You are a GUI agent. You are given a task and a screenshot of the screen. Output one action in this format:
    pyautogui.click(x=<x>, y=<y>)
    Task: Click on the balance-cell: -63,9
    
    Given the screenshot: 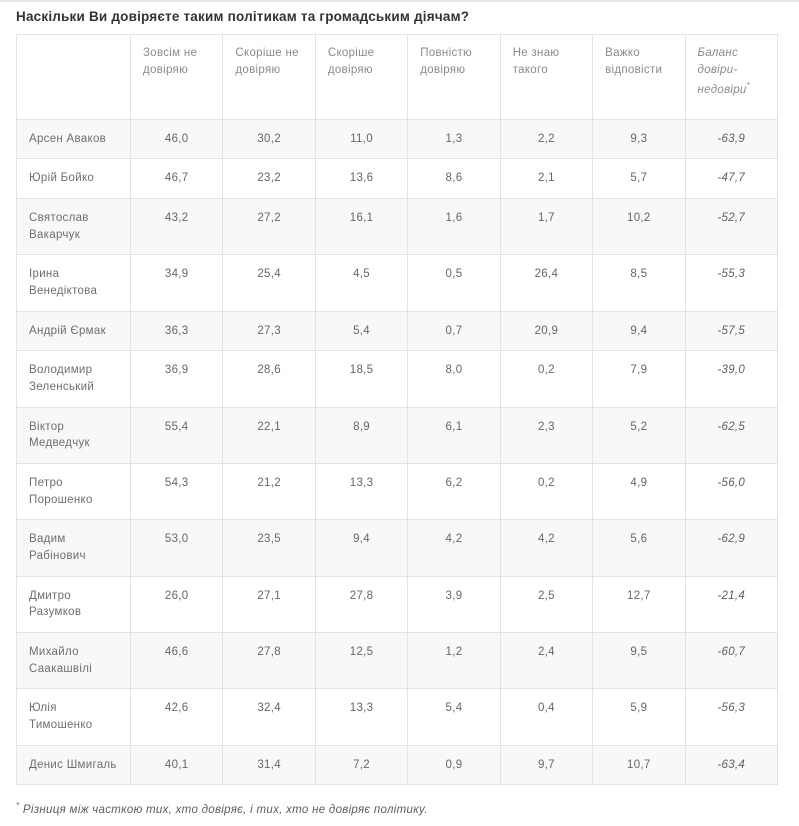 What is the action you would take?
    pyautogui.click(x=731, y=139)
    